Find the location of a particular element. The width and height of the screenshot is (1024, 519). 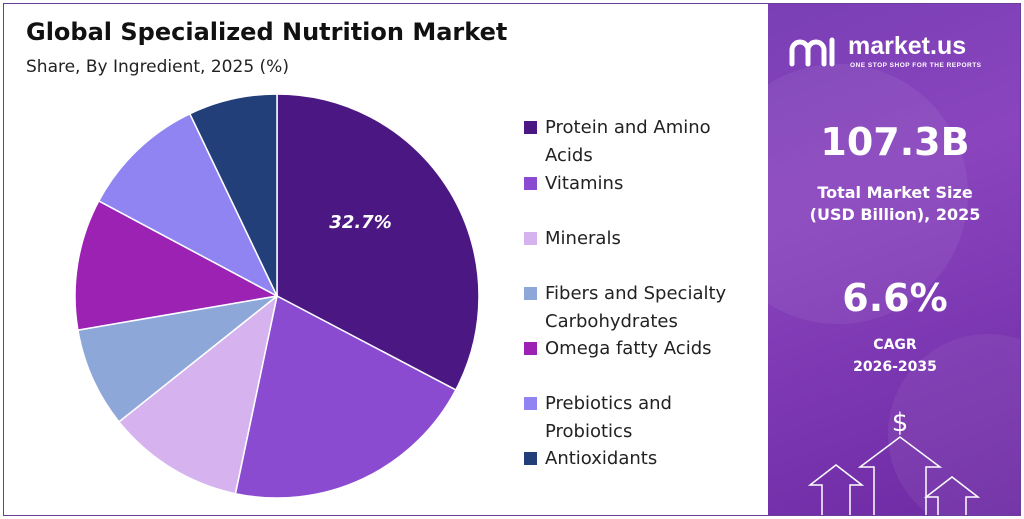

legend-item: Omega fatty Acids is located at coordinates (642, 349).